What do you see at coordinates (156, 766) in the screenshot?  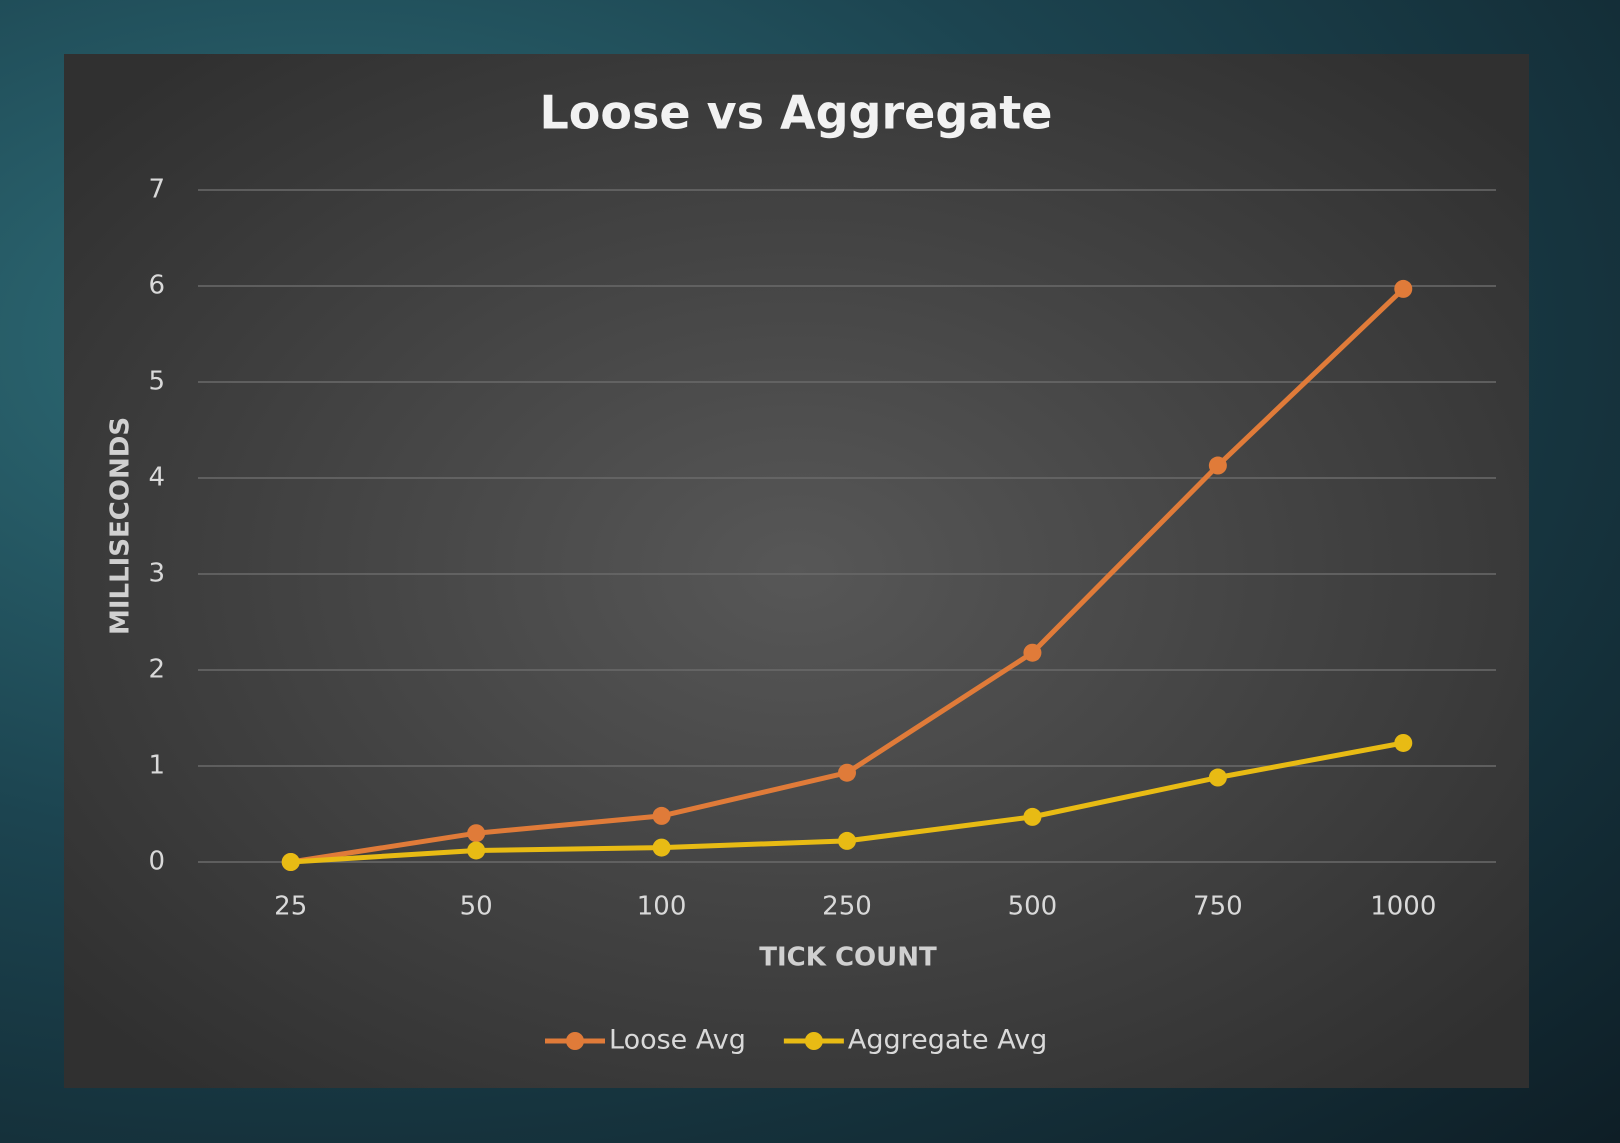 I see `y-tick-label: 1` at bounding box center [156, 766].